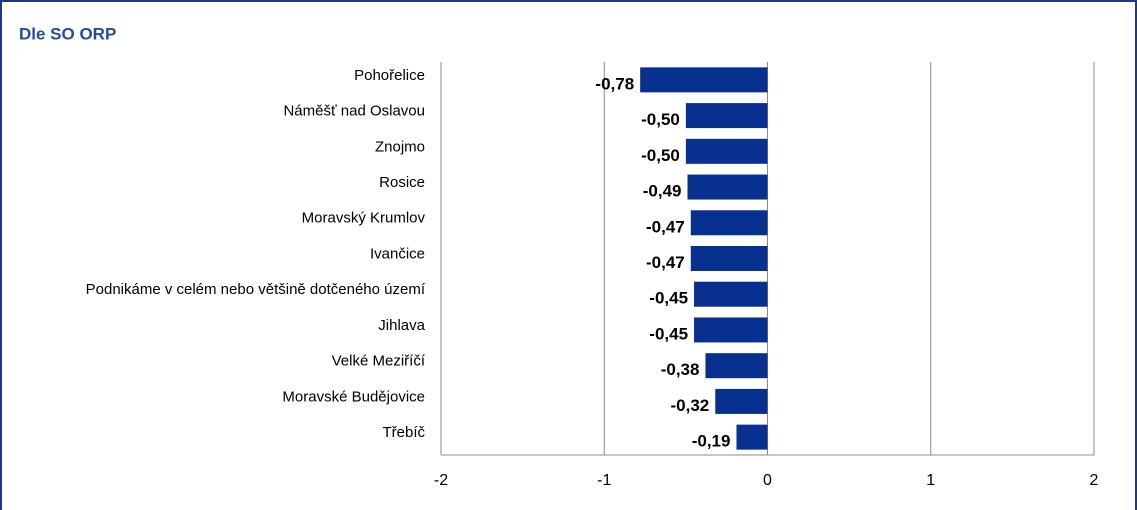 The image size is (1137, 510). Describe the element at coordinates (353, 396) in the screenshot. I see `y-tick-label: Moravské Budějovice` at that location.